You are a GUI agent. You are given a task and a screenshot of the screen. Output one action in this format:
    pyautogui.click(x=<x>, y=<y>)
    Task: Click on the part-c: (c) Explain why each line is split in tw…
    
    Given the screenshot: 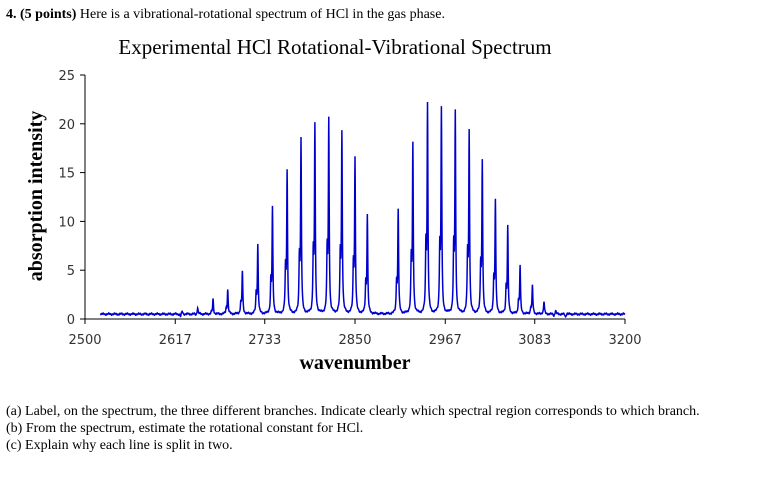 What is the action you would take?
    pyautogui.click(x=119, y=445)
    